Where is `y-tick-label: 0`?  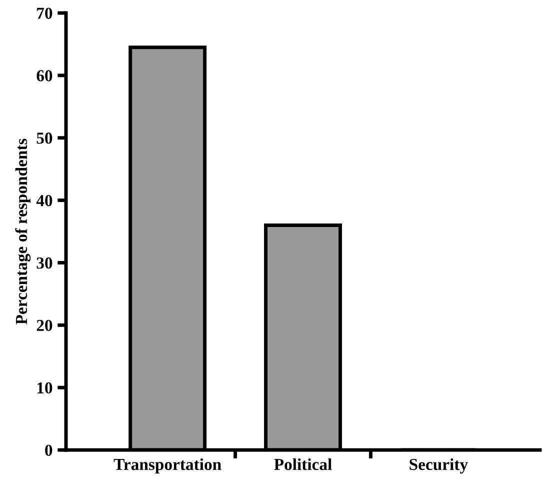 y-tick-label: 0 is located at coordinates (48, 450).